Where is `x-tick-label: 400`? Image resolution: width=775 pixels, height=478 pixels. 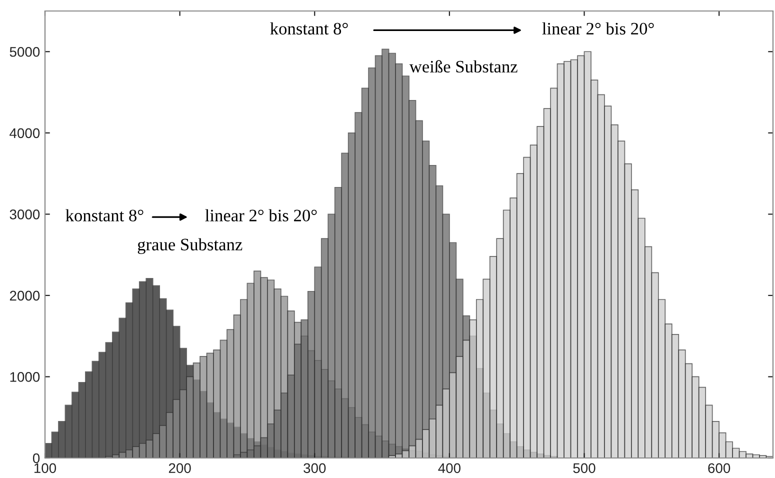
x-tick-label: 400 is located at coordinates (449, 468).